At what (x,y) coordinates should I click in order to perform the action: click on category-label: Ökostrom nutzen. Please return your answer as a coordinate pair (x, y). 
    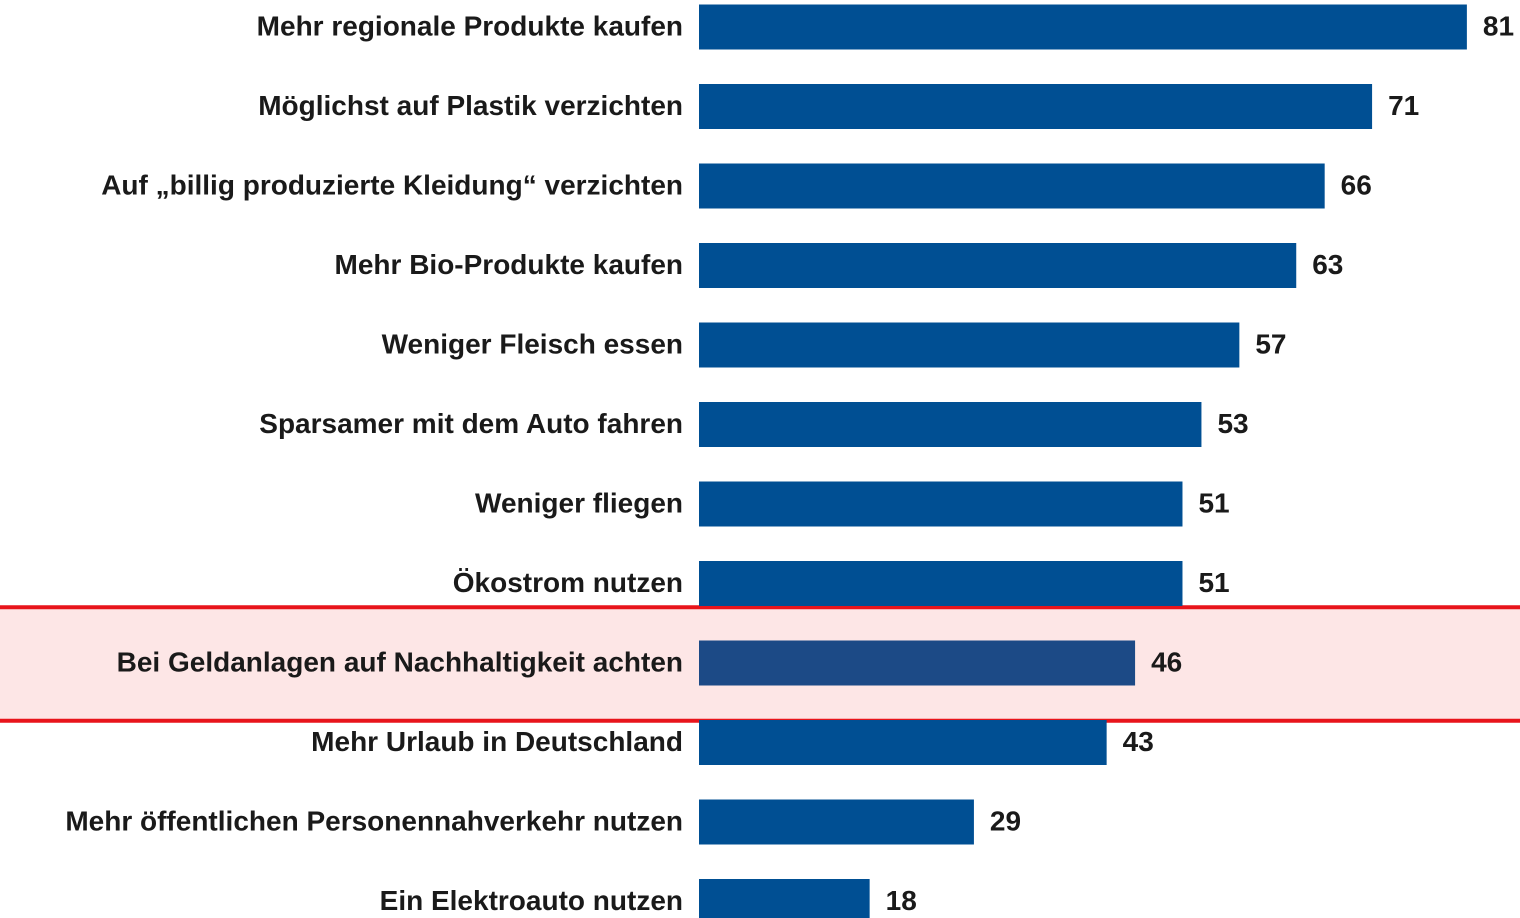
    Looking at the image, I should click on (568, 582).